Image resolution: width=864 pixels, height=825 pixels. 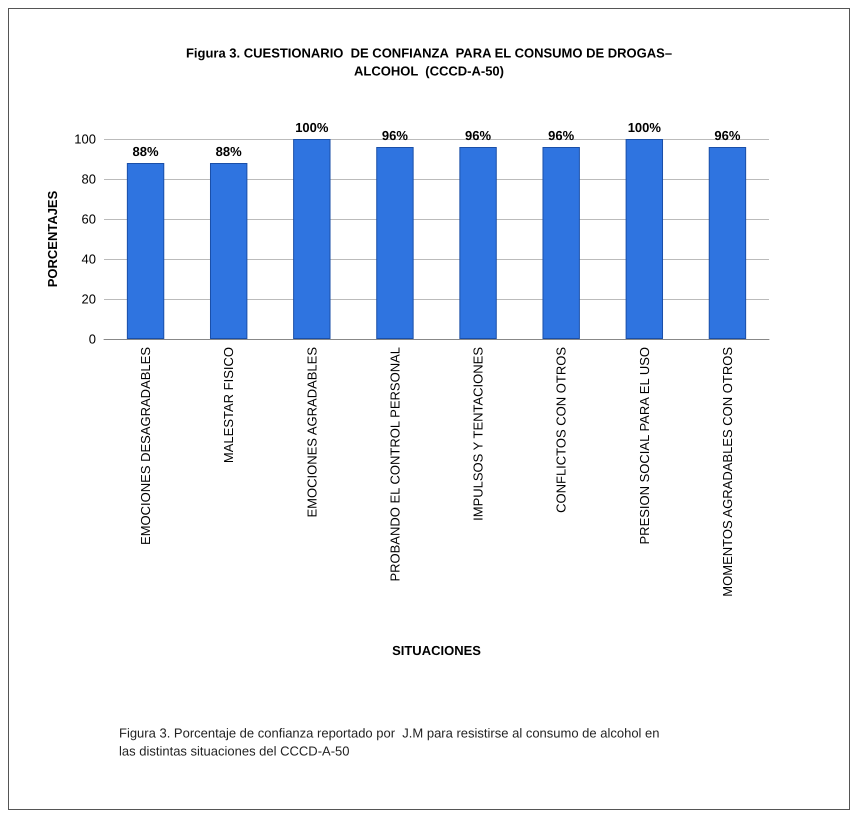 What do you see at coordinates (89, 179) in the screenshot?
I see `y-tick-label: 80` at bounding box center [89, 179].